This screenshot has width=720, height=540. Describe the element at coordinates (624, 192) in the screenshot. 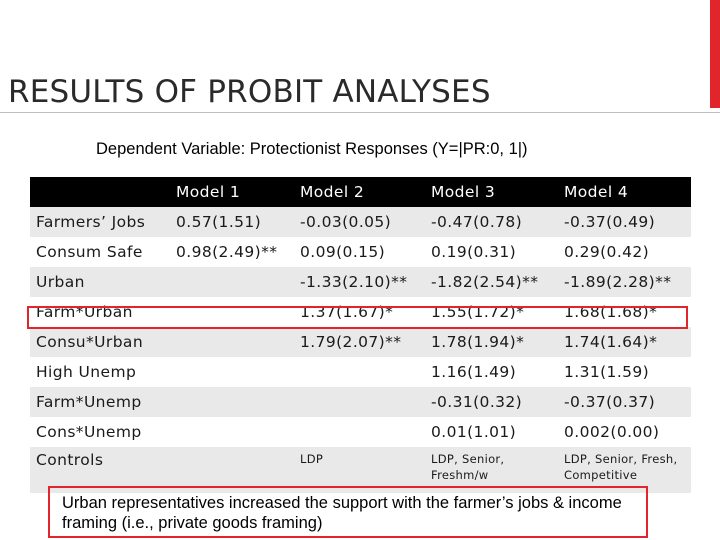

I see `header-cell-model-4: Model 4` at that location.